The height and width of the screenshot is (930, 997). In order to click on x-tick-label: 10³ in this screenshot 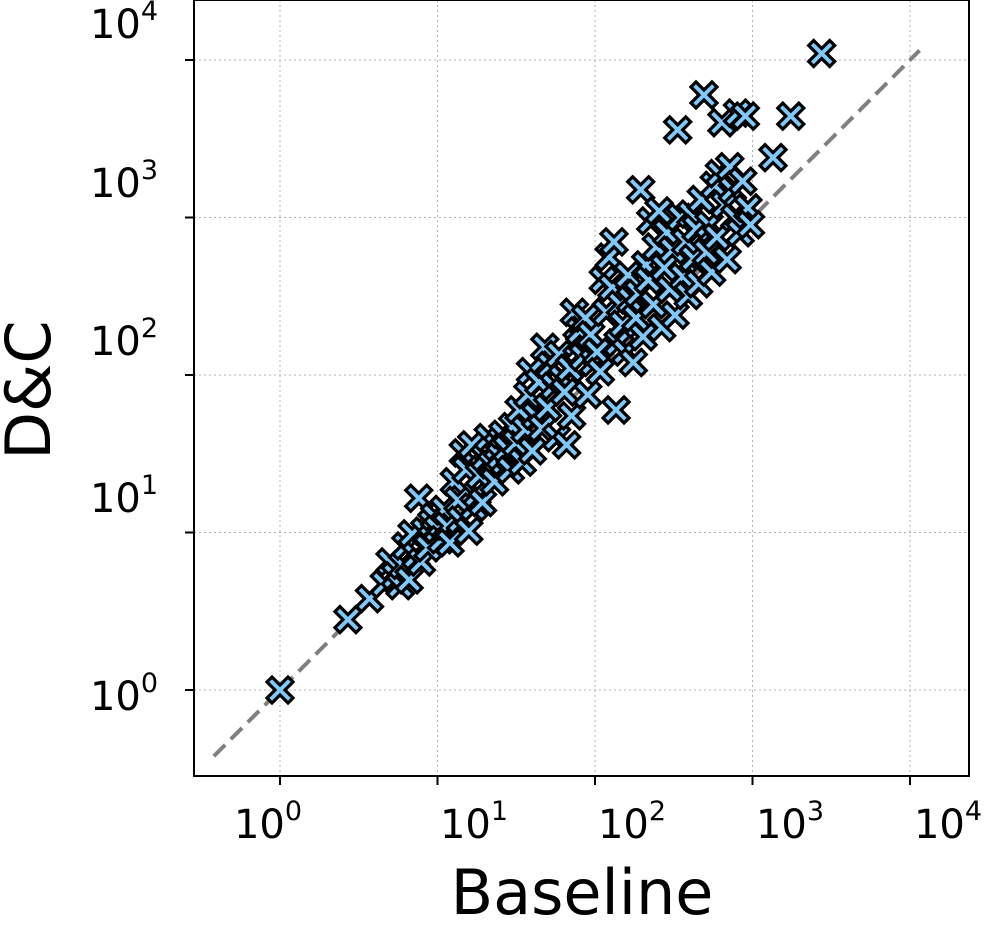, I will do `click(790, 822)`.